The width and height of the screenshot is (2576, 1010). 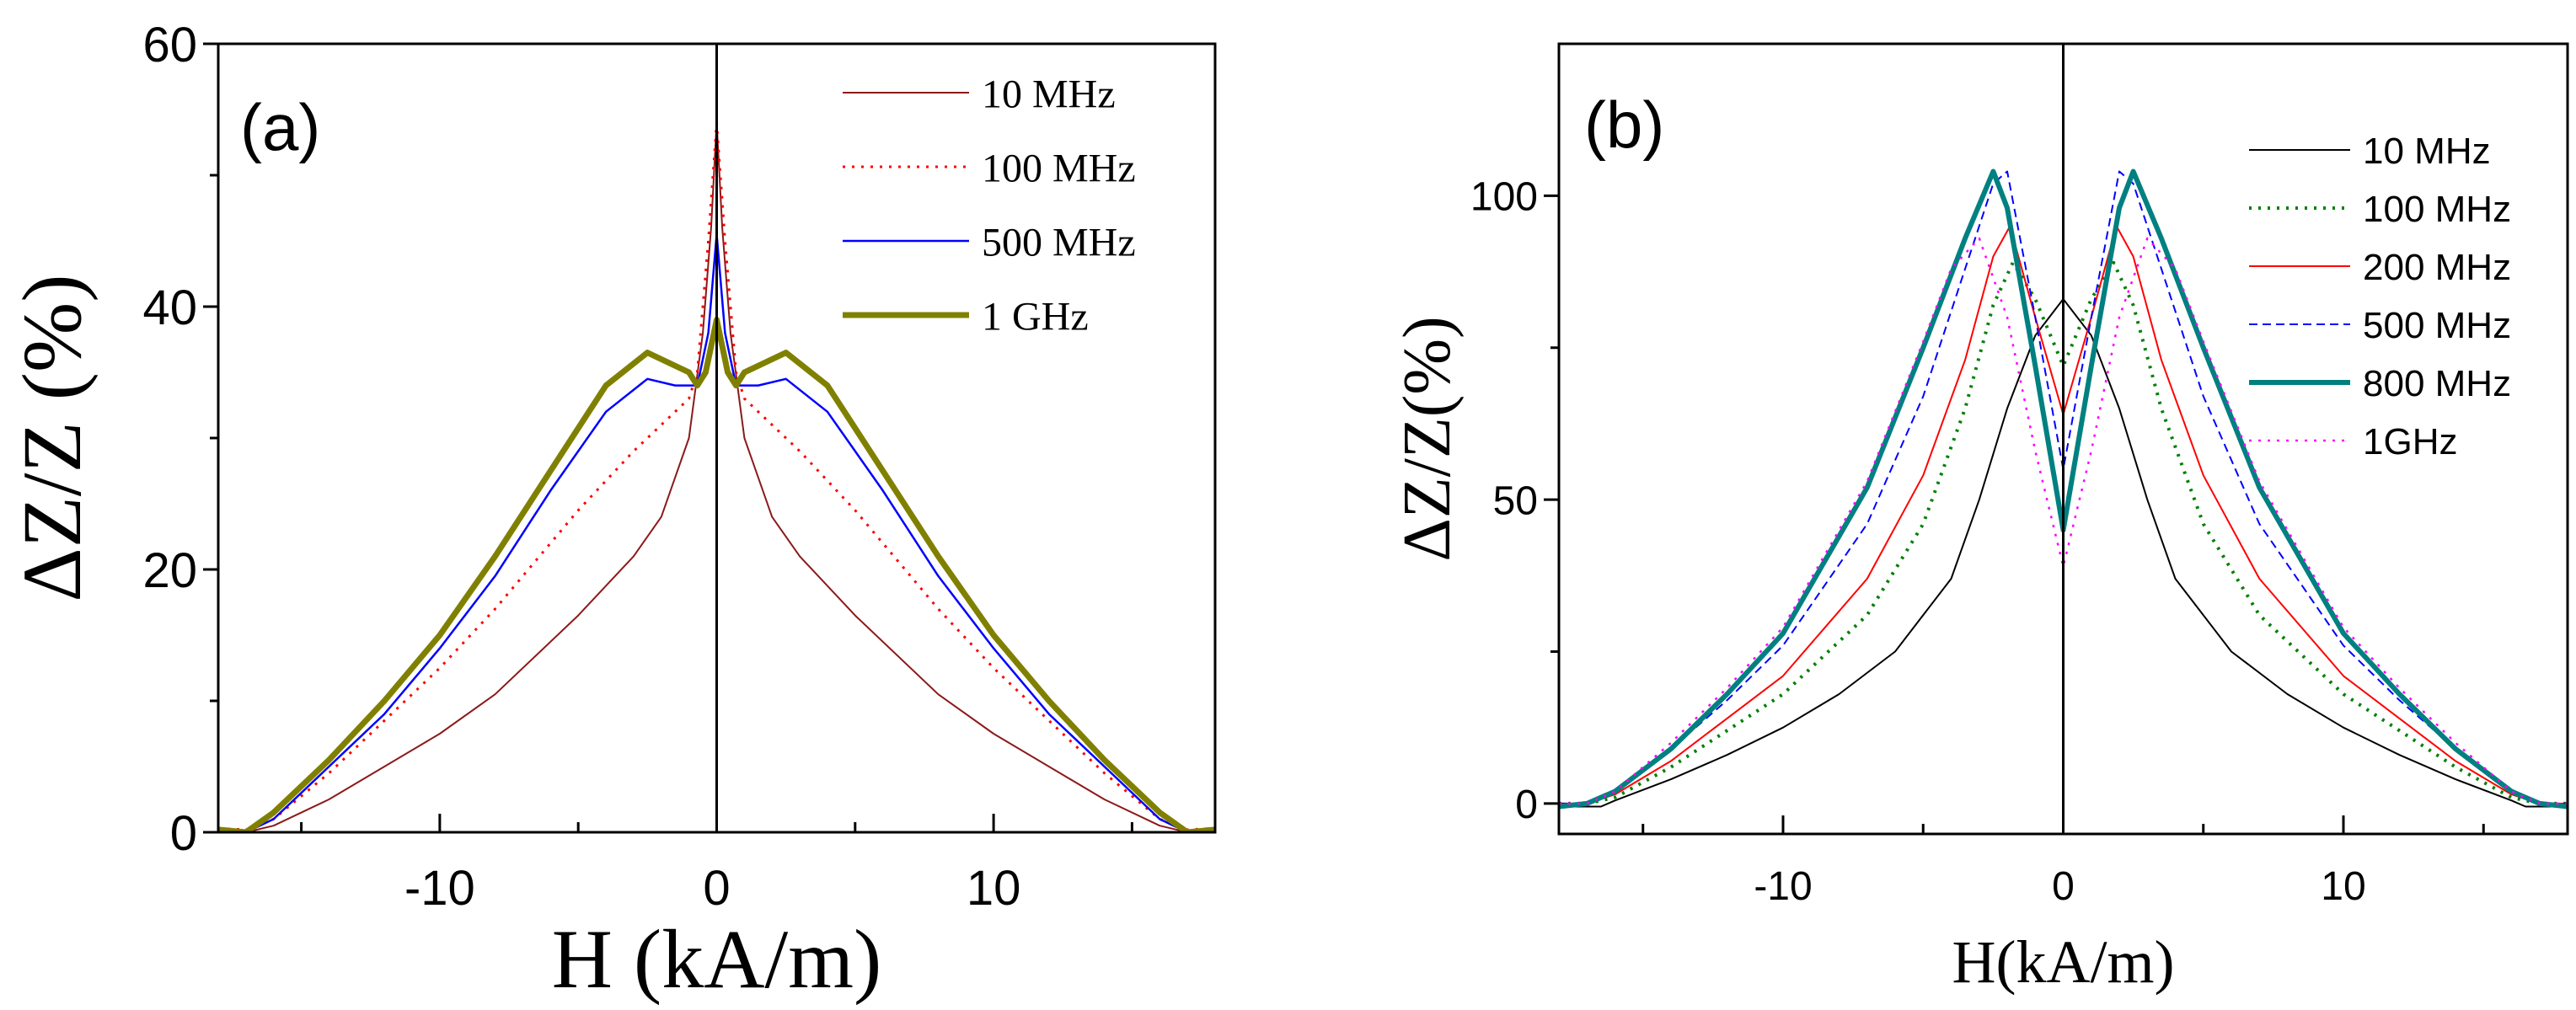 I want to click on y-tick-label: 60, so click(x=169, y=45).